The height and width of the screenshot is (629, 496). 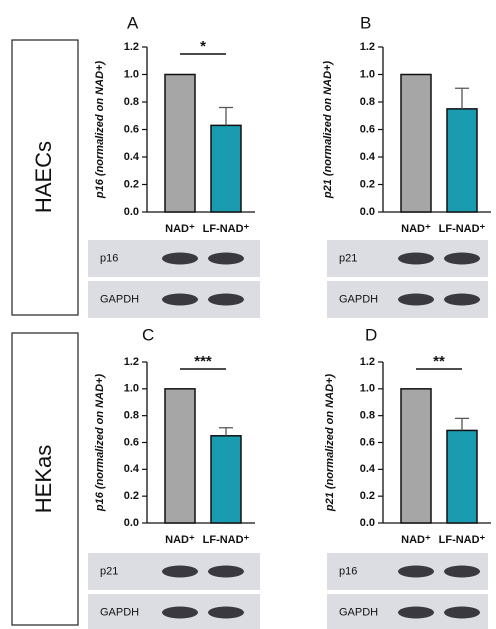 I want to click on row-label: HEKas, so click(x=43, y=479).